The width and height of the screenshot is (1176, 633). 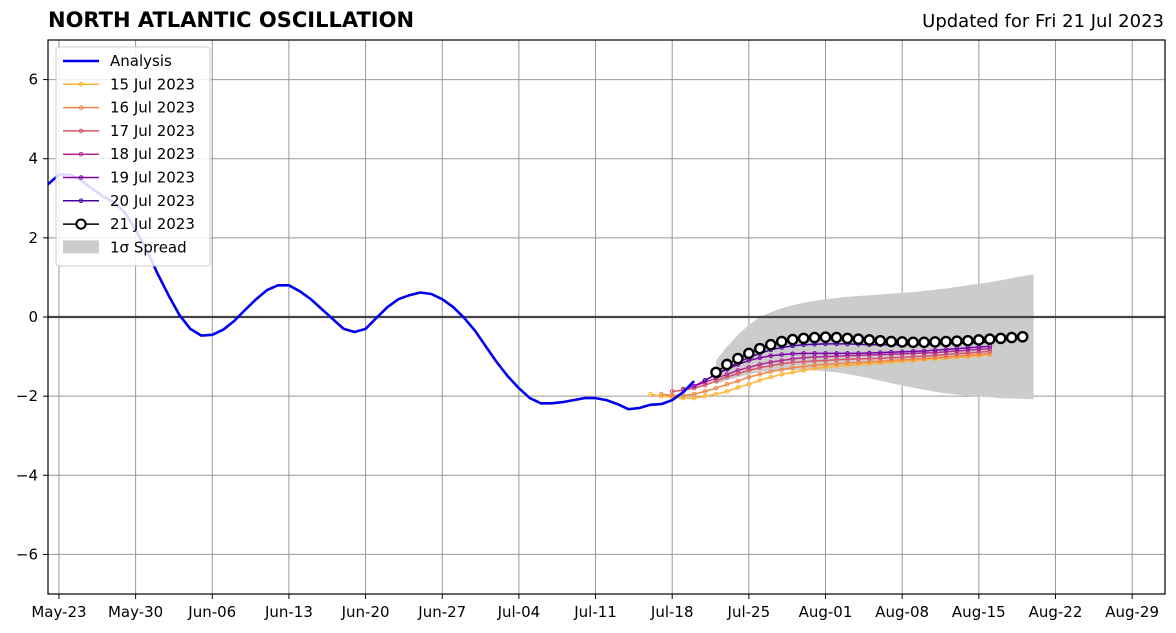 I want to click on legend-swatch-spread, so click(x=81, y=247).